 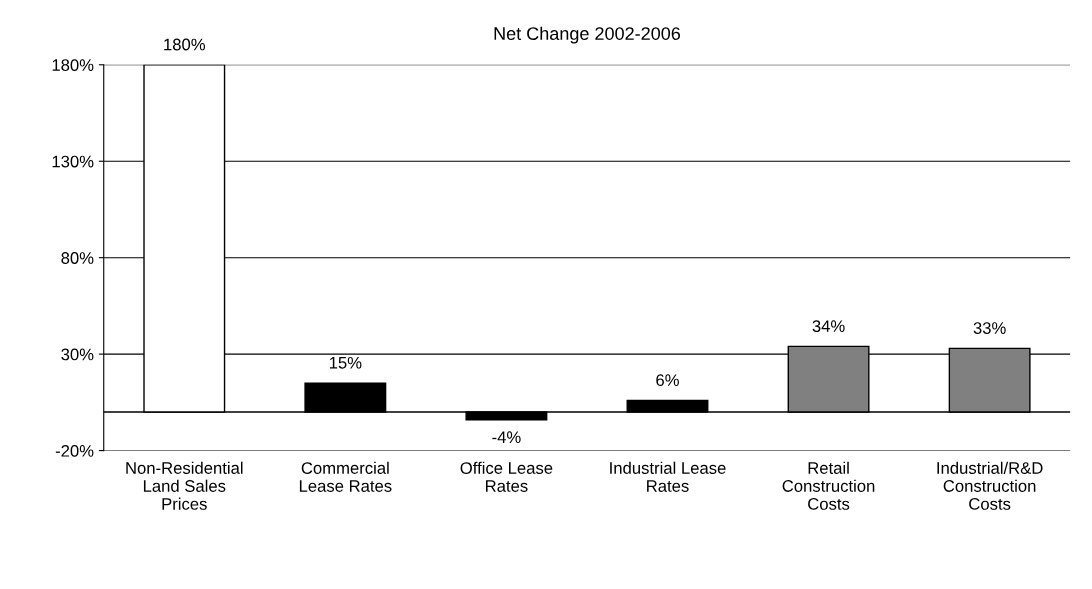 I want to click on y-tick-label: 180%, so click(x=73, y=65).